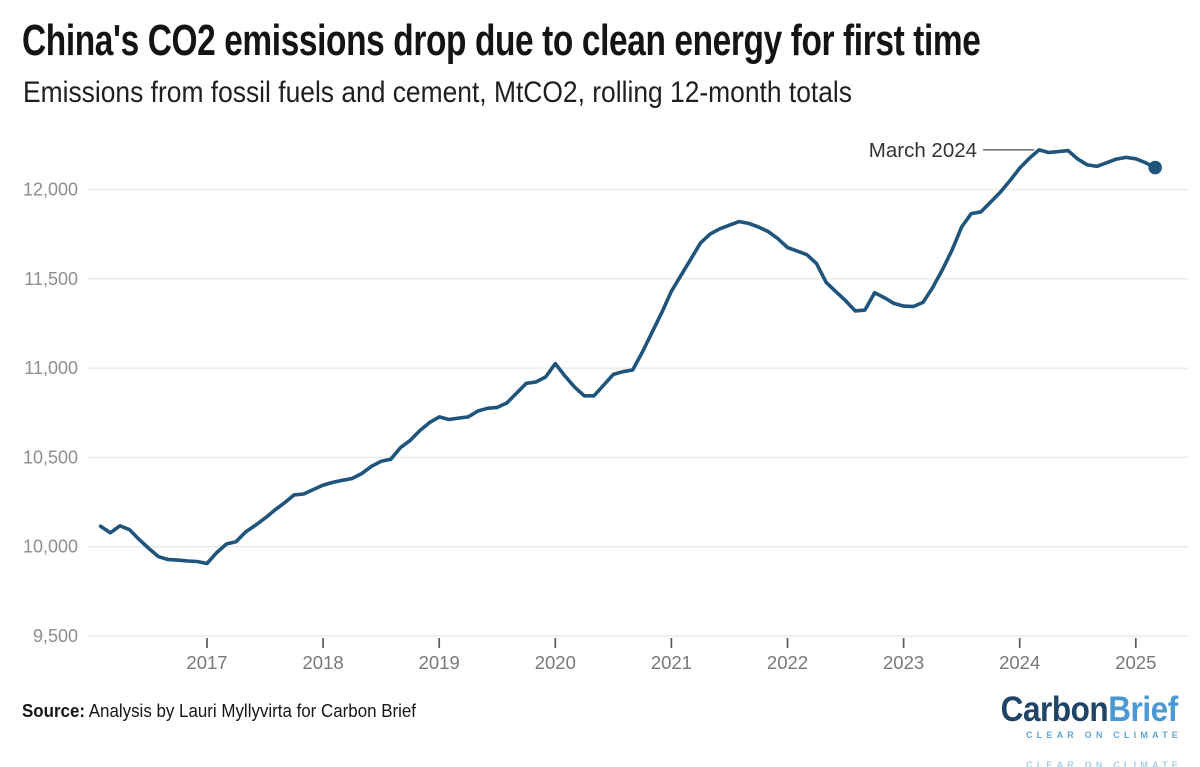 This screenshot has width=1200, height=767. I want to click on x-tick-label-2024: 2024, so click(1019, 662).